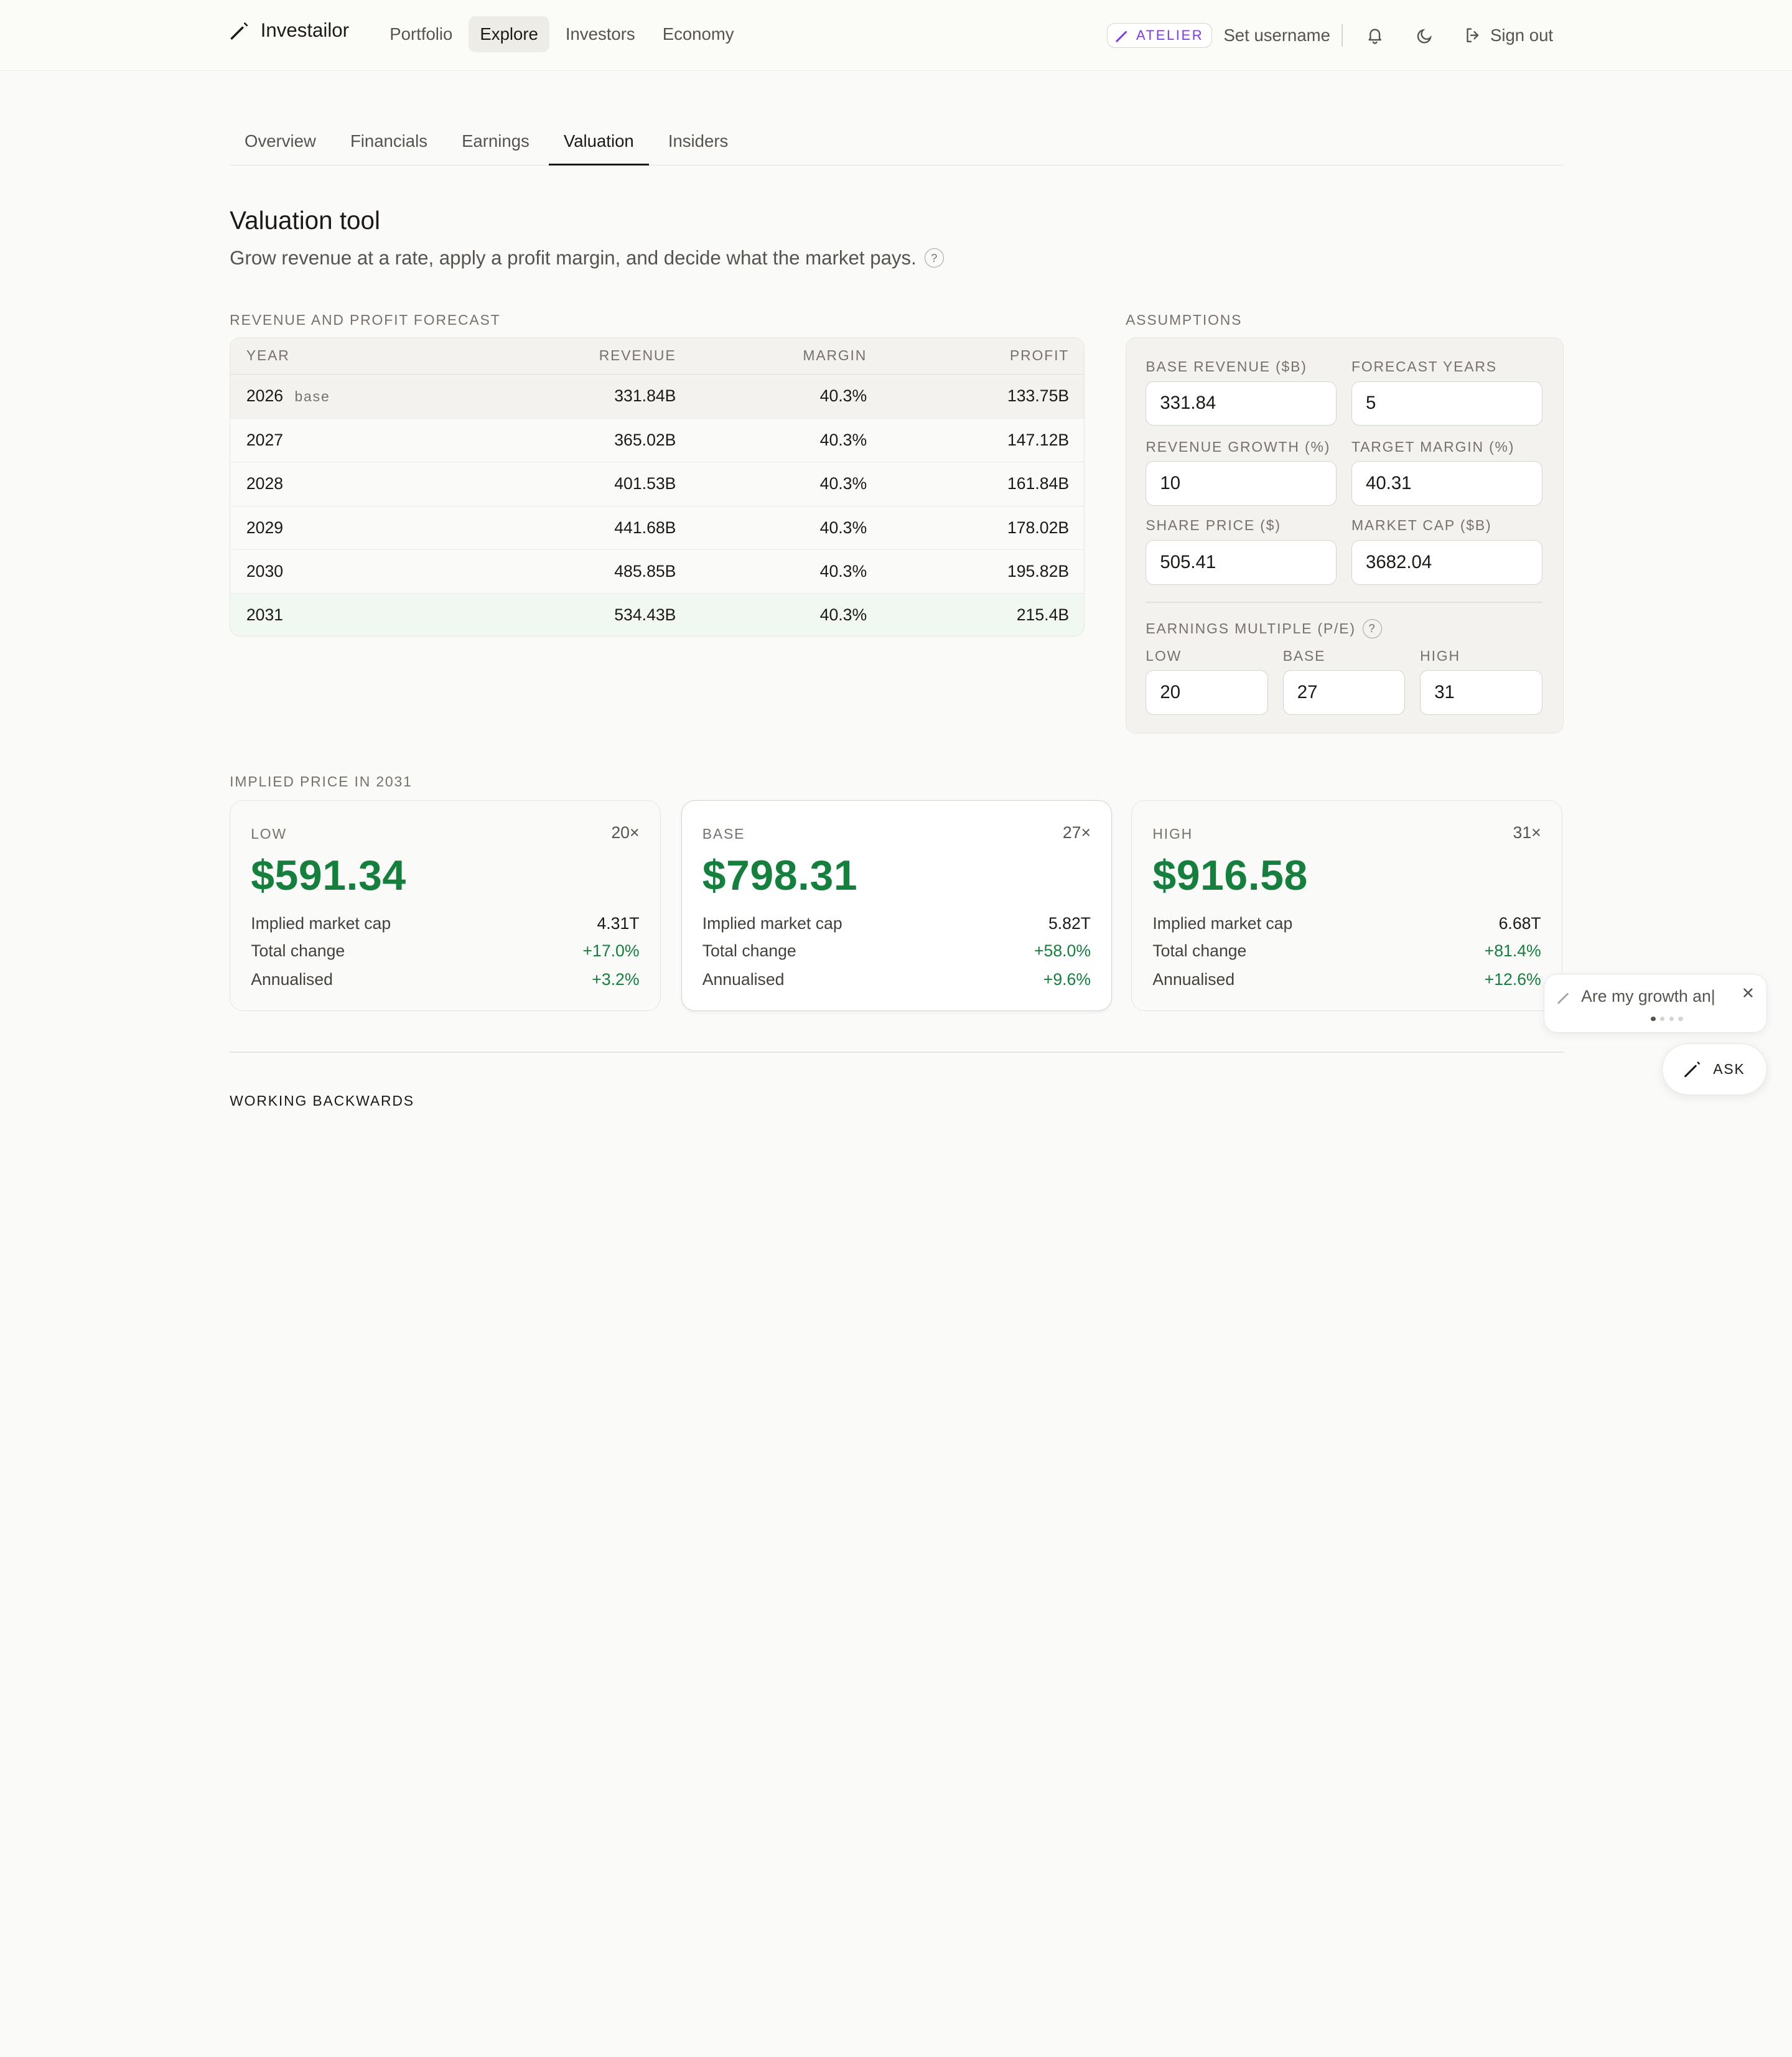 This screenshot has height=2057, width=1792. What do you see at coordinates (1344, 692) in the screenshot?
I see `pe-base-input: 27` at bounding box center [1344, 692].